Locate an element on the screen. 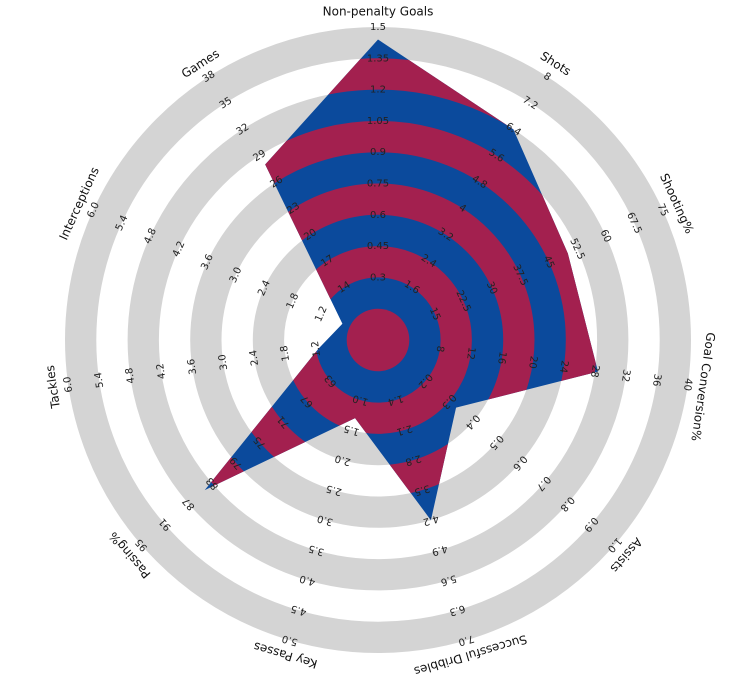 The height and width of the screenshot is (678, 742). tick-label: 28 is located at coordinates (594, 371).